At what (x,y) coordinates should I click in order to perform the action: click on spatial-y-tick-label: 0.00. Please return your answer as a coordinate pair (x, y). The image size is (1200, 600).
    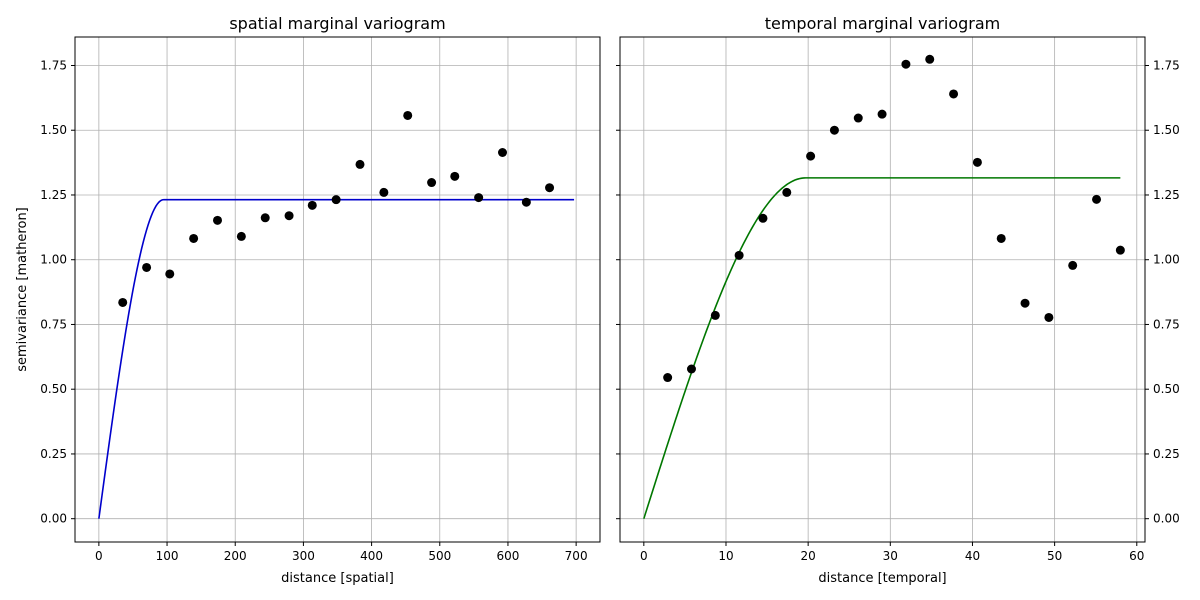
    Looking at the image, I should click on (53, 519).